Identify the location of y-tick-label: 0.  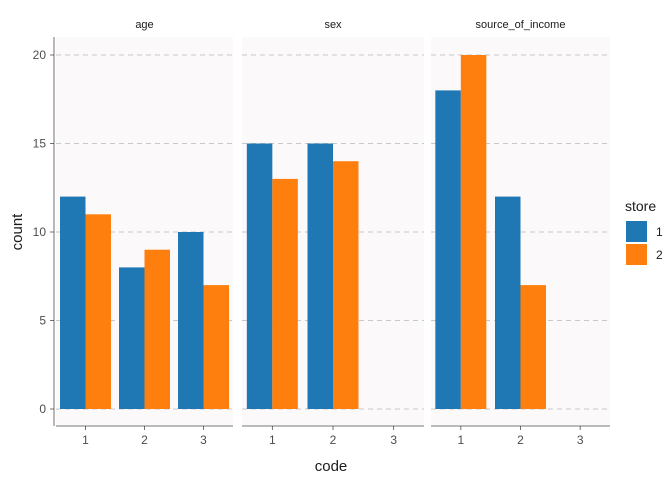
(42, 409).